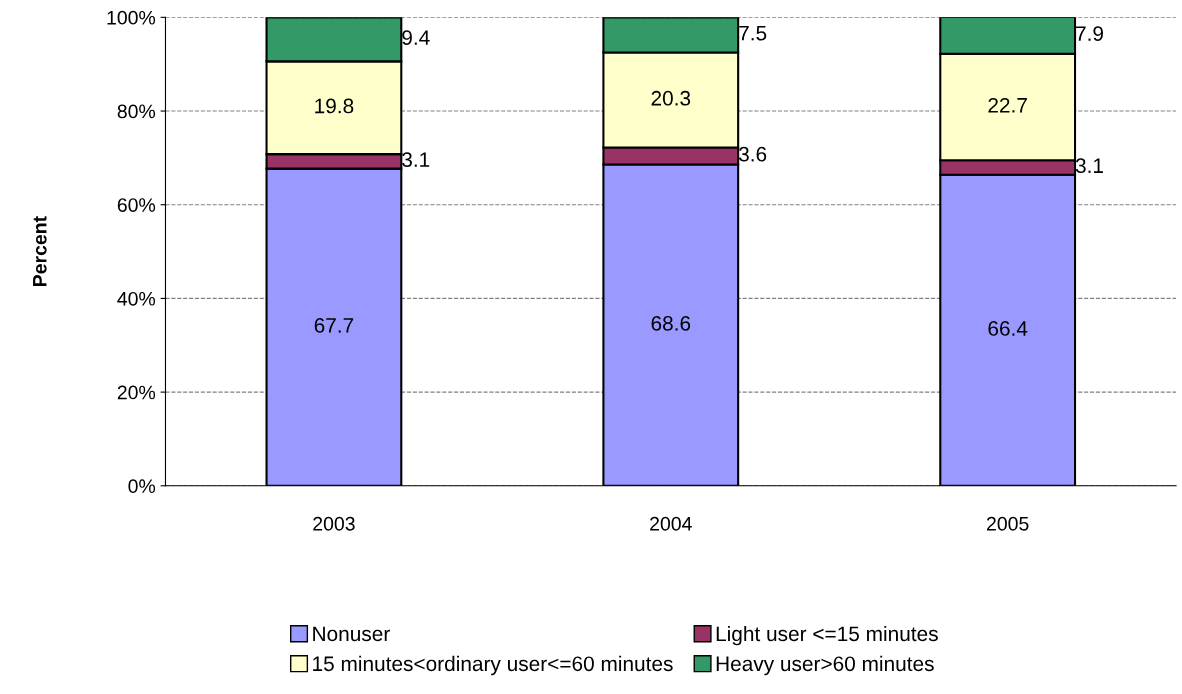 The width and height of the screenshot is (1182, 694). I want to click on data-label: 7.9, so click(1089, 33).